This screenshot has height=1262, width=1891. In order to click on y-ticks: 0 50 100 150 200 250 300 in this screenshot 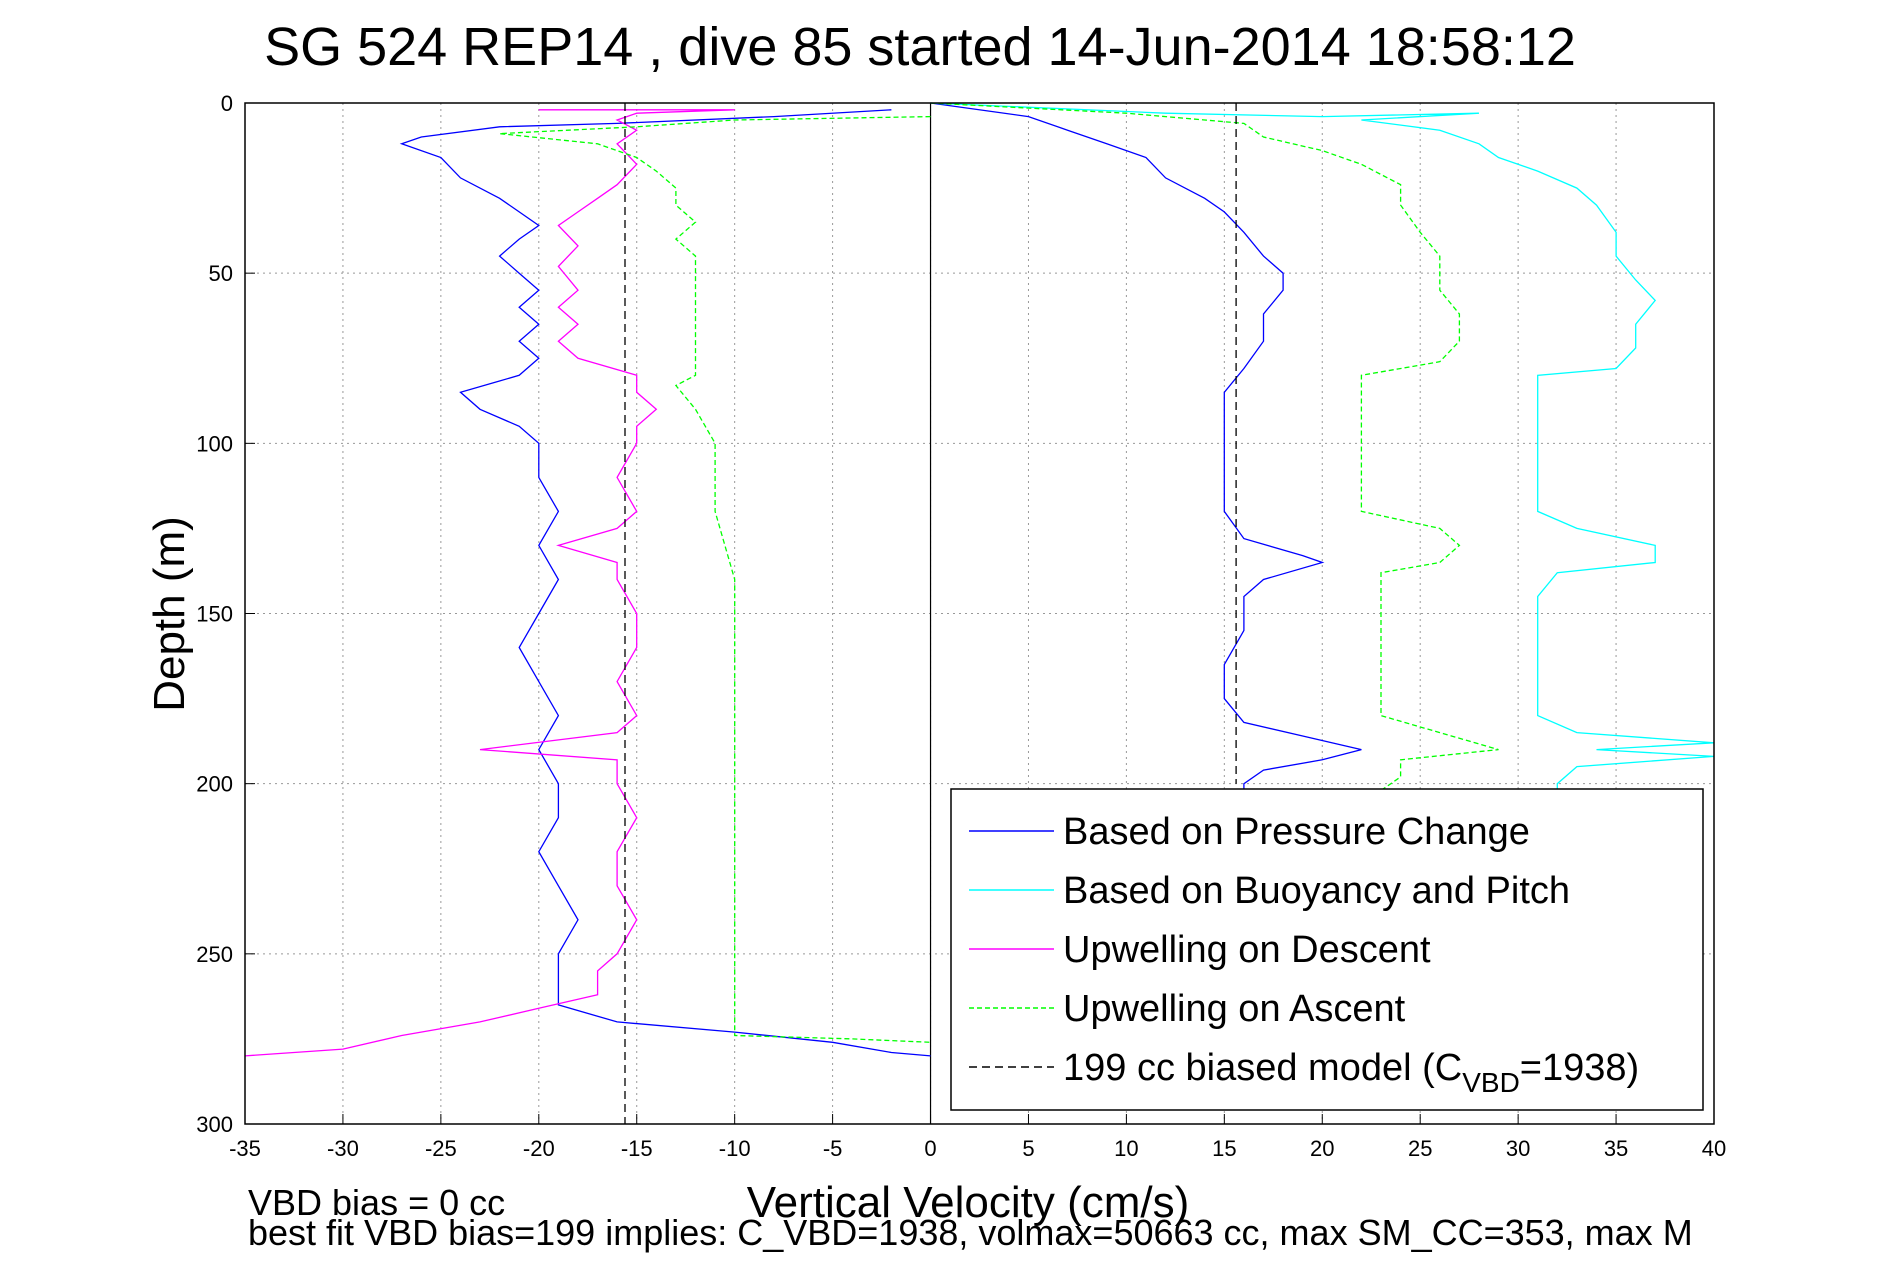, I will do `click(225, 614)`.